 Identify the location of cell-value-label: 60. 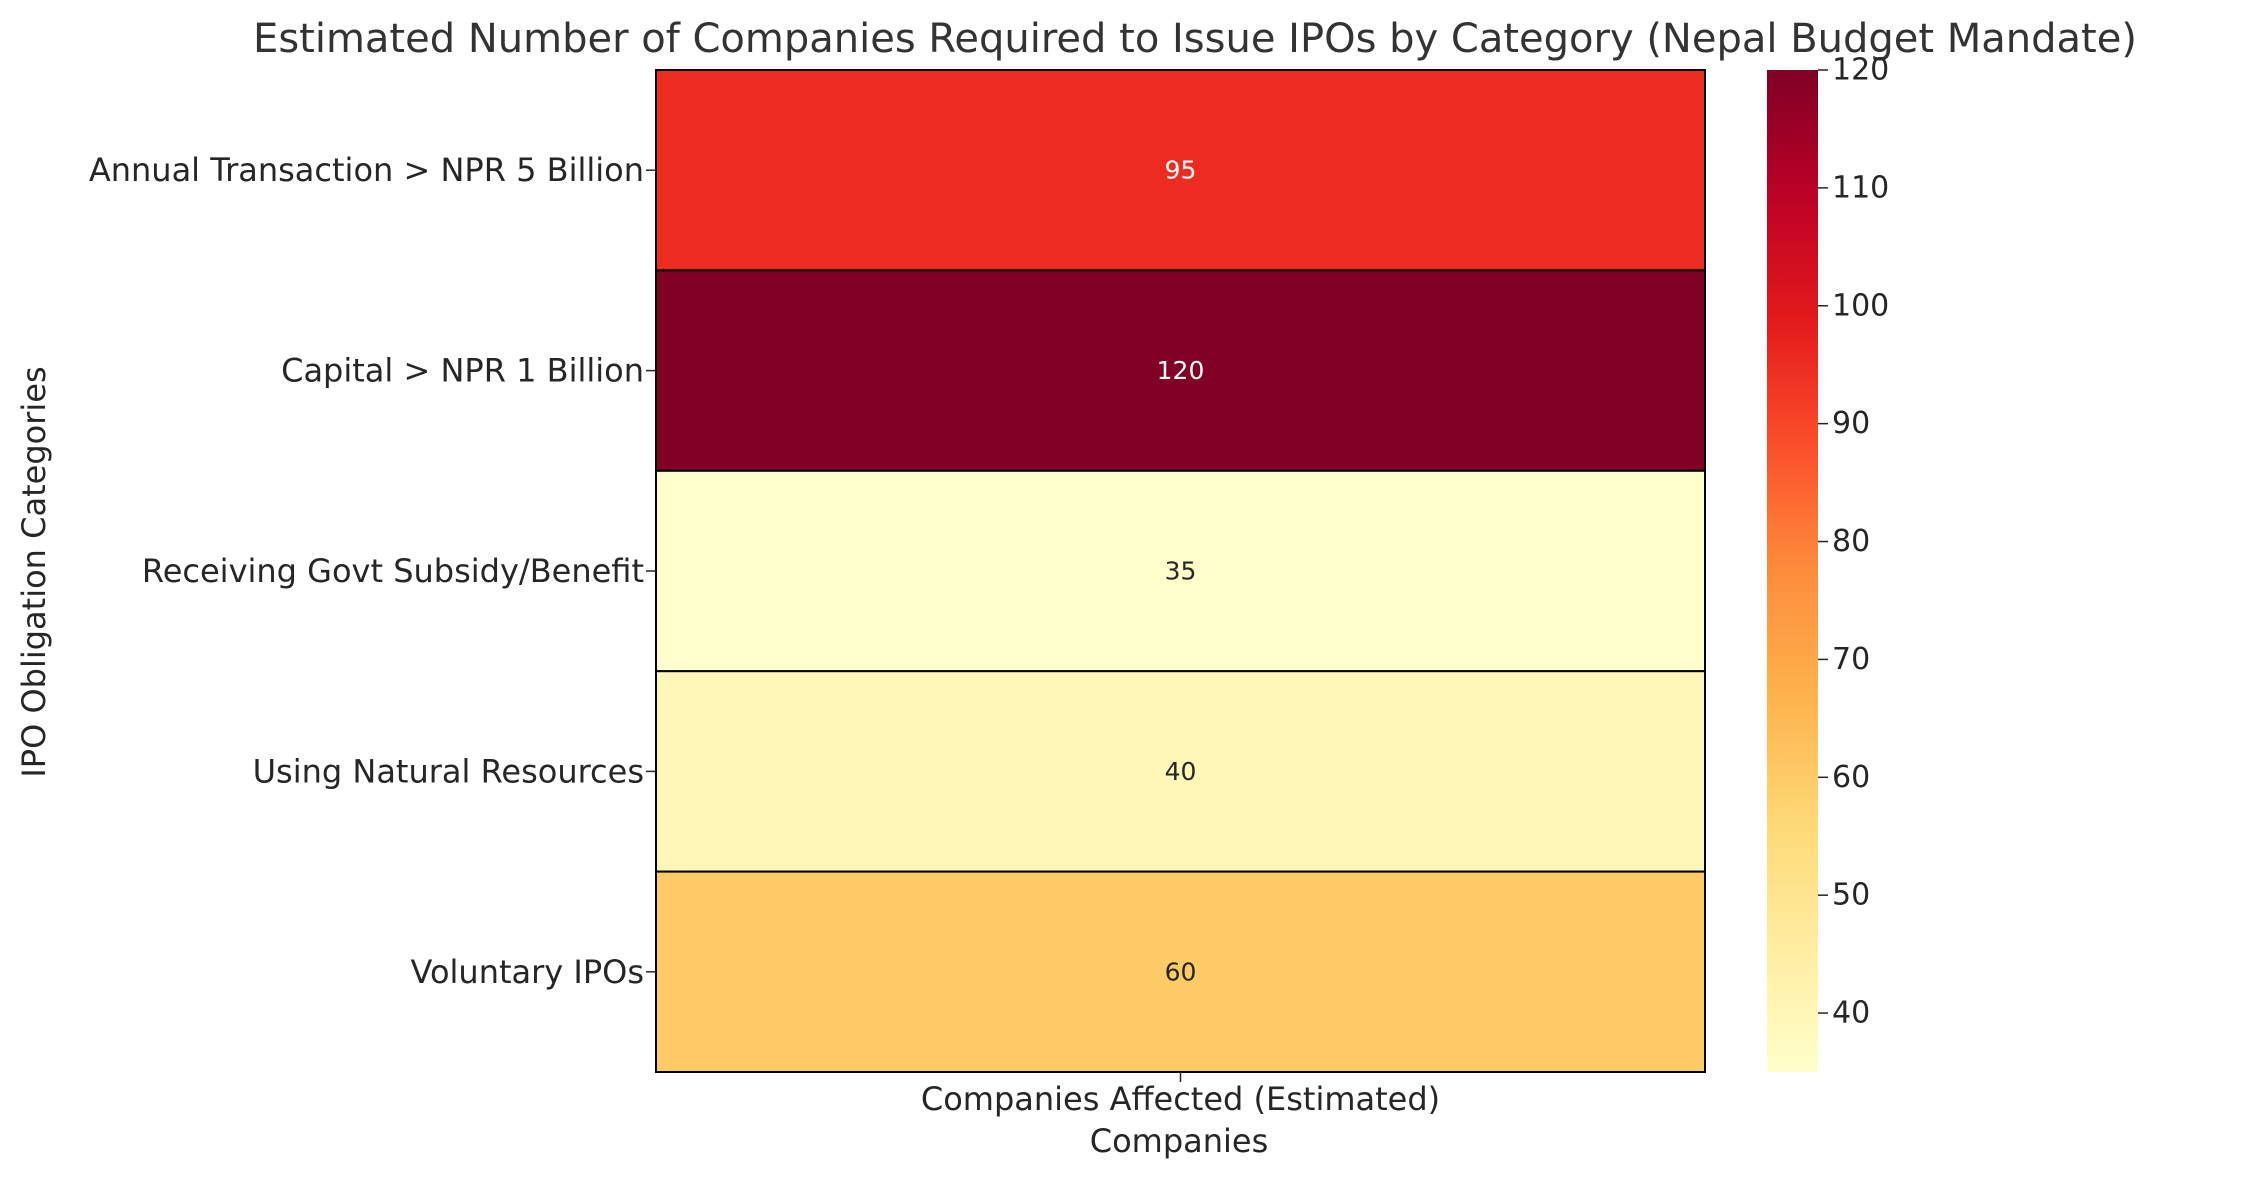
(1181, 971).